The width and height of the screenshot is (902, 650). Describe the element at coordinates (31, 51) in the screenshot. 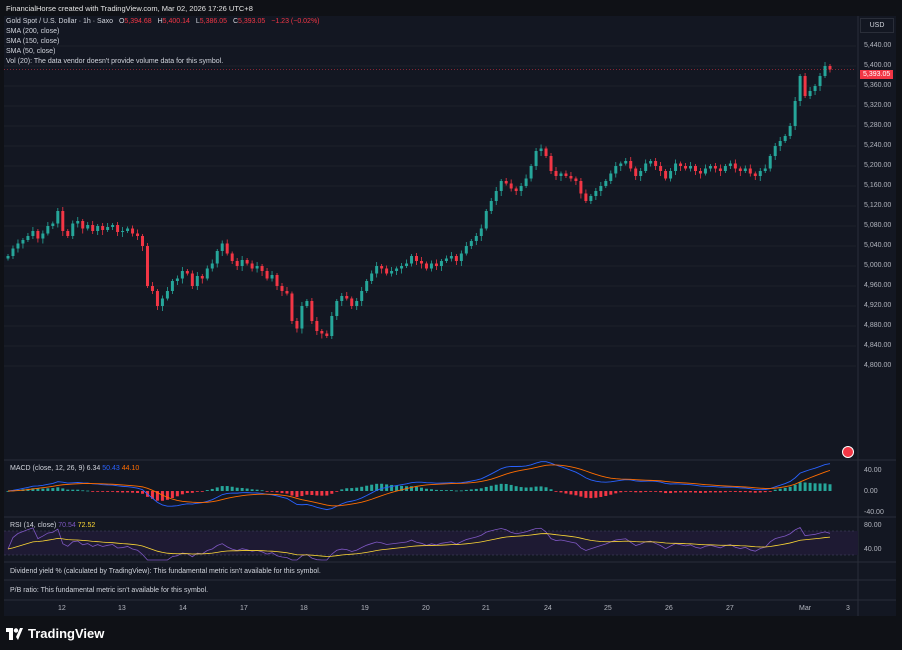

I see `sma50-legend: SMA (50, close)` at that location.